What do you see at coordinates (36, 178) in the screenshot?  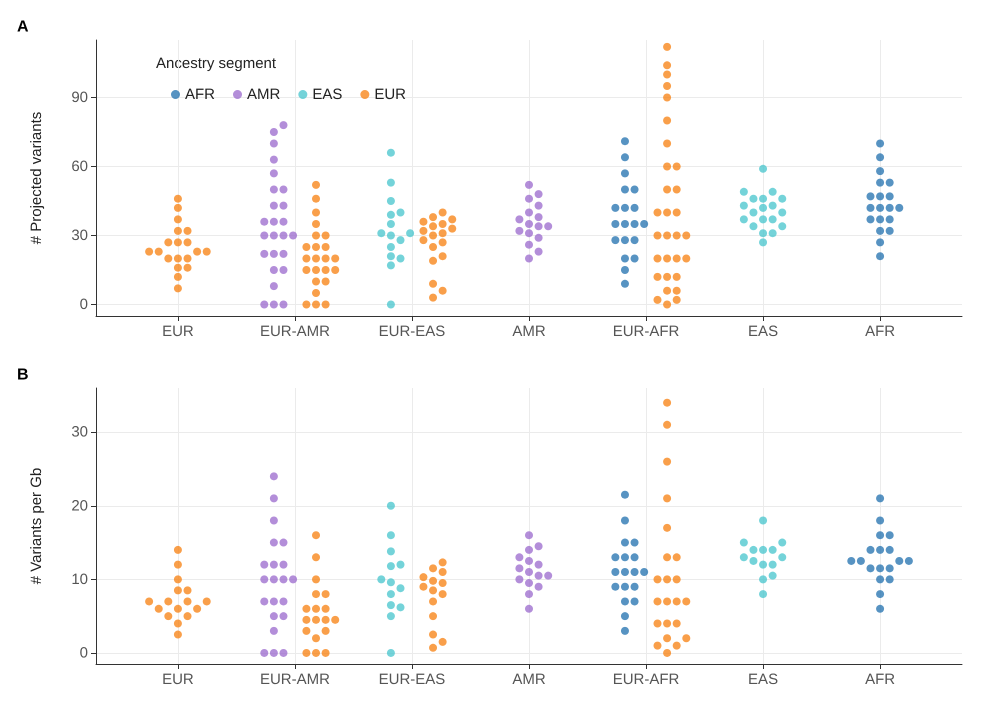 I see `y-axis-title: # Projected variants` at bounding box center [36, 178].